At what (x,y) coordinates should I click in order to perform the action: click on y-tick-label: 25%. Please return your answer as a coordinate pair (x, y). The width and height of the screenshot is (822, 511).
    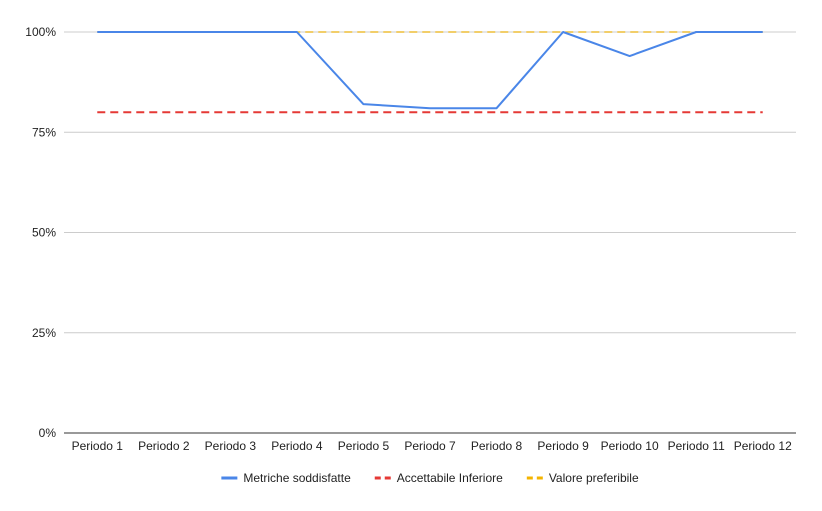
    Looking at the image, I should click on (44, 333).